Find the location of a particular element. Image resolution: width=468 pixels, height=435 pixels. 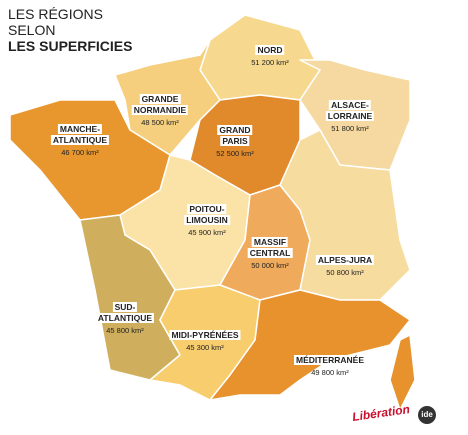

region-name: NORMANDIE is located at coordinates (160, 110).